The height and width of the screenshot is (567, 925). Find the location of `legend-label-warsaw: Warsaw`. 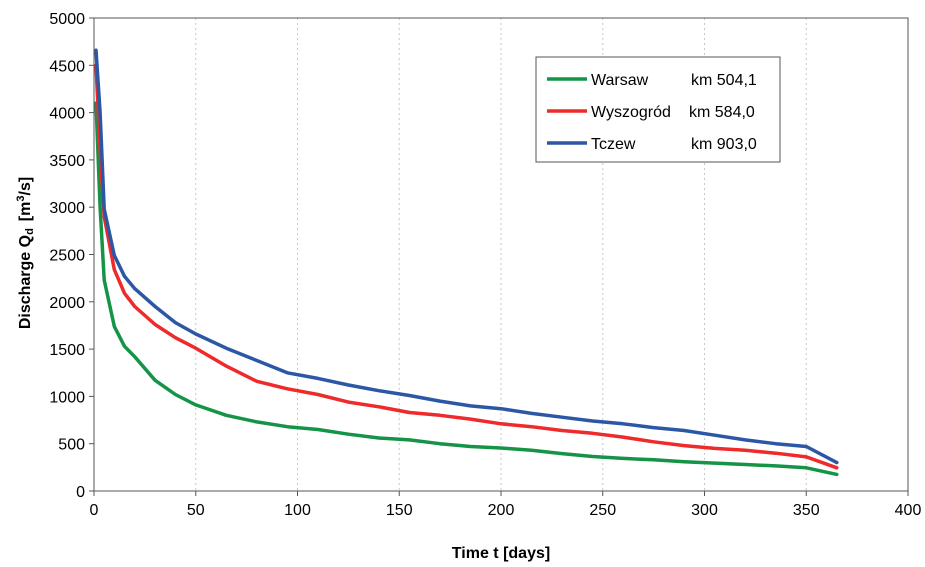

legend-label-warsaw: Warsaw is located at coordinates (620, 80).